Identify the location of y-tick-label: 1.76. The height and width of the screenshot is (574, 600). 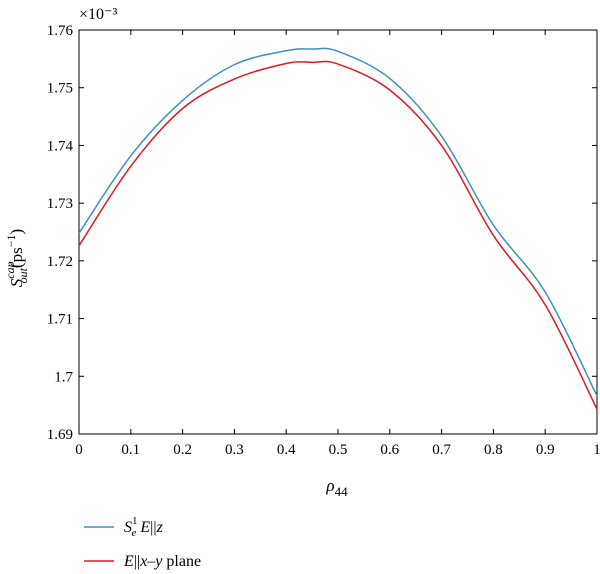
(60, 31).